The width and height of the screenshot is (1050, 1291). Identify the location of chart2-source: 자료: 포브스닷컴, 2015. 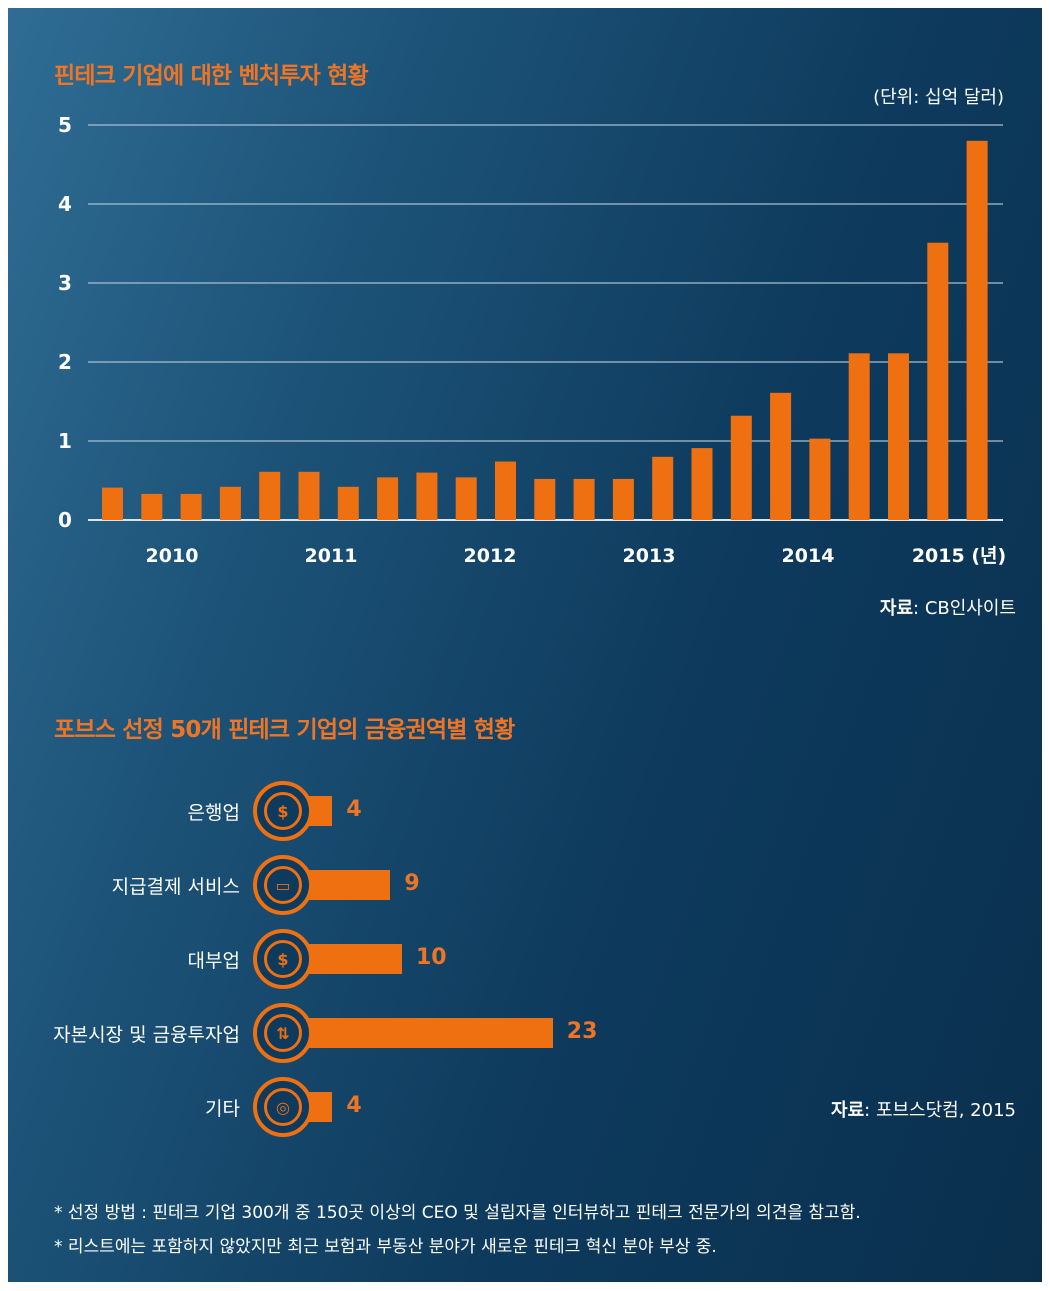
(923, 1109).